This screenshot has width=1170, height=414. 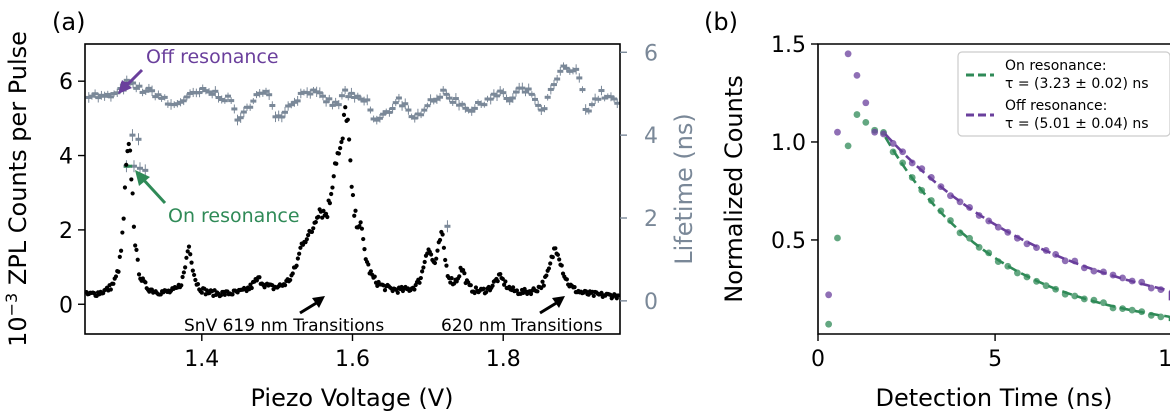 What do you see at coordinates (721, 22) in the screenshot?
I see `panel-b-label: (b)` at bounding box center [721, 22].